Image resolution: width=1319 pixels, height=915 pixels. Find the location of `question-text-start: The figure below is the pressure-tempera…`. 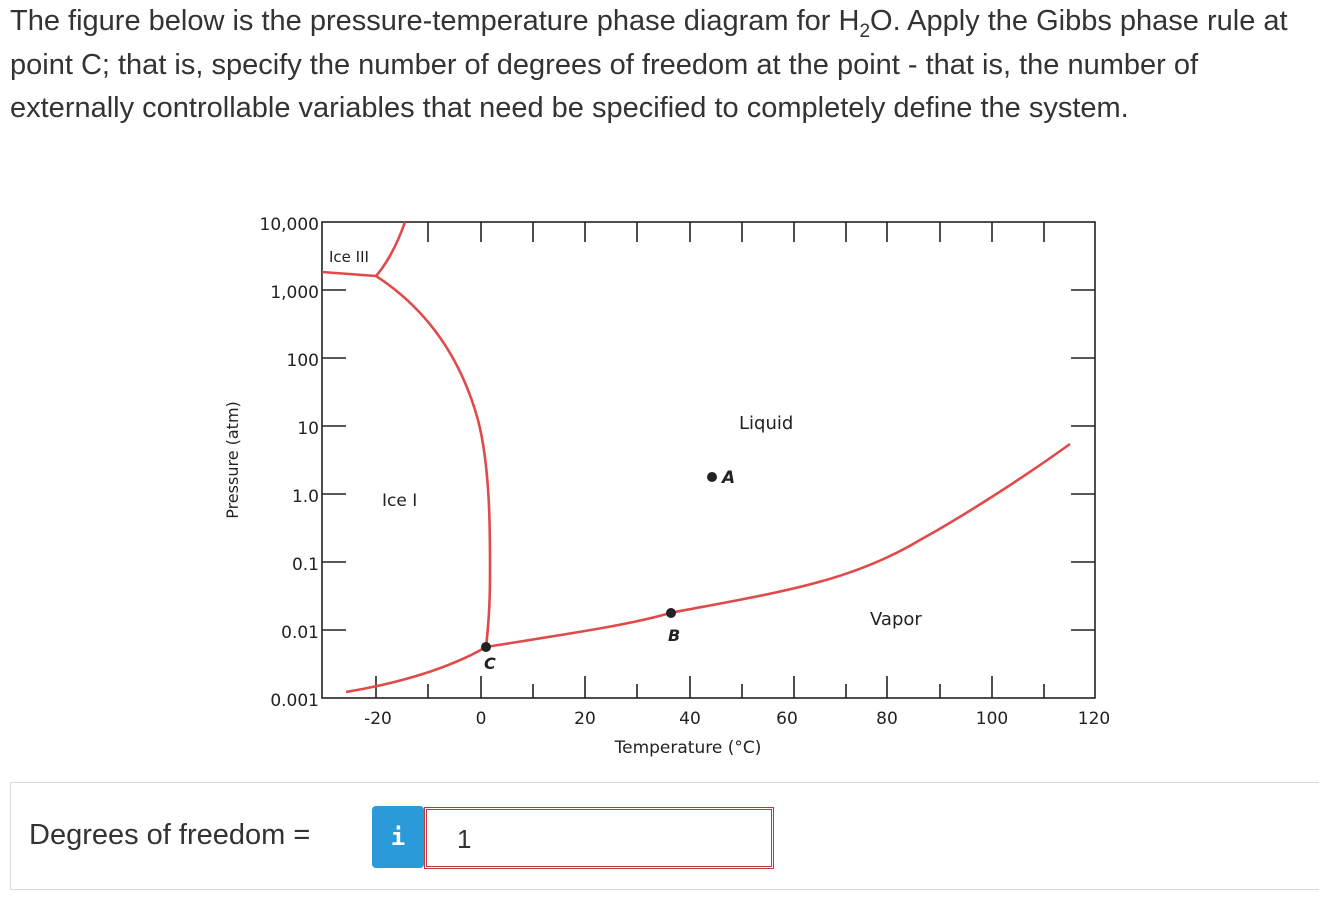

question-text-start: The figure below is the pressure-tempera… is located at coordinates (435, 21).